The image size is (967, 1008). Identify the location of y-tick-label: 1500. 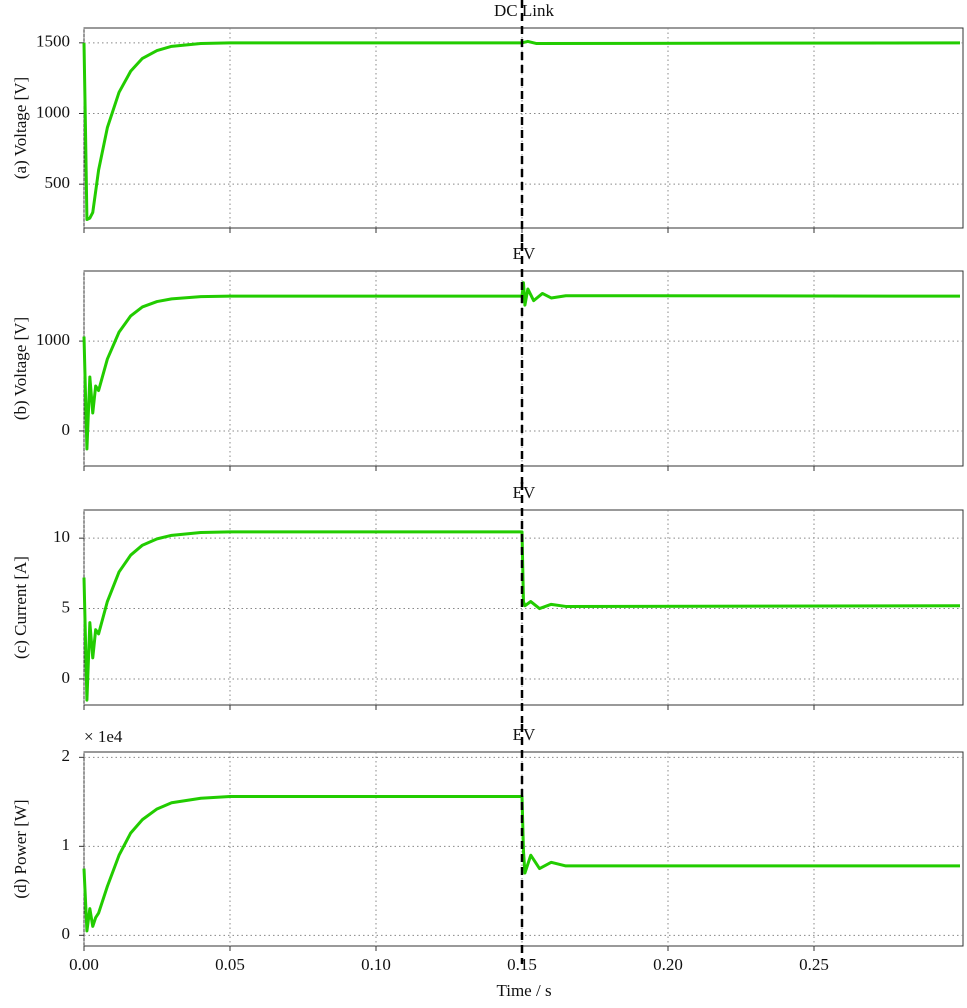
(53, 41).